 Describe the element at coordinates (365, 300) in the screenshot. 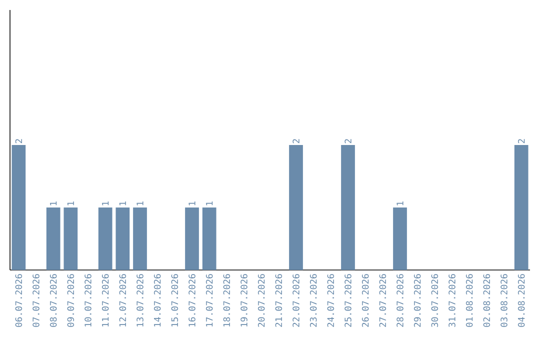

I see `x-tick-label: 26.07.2026` at that location.